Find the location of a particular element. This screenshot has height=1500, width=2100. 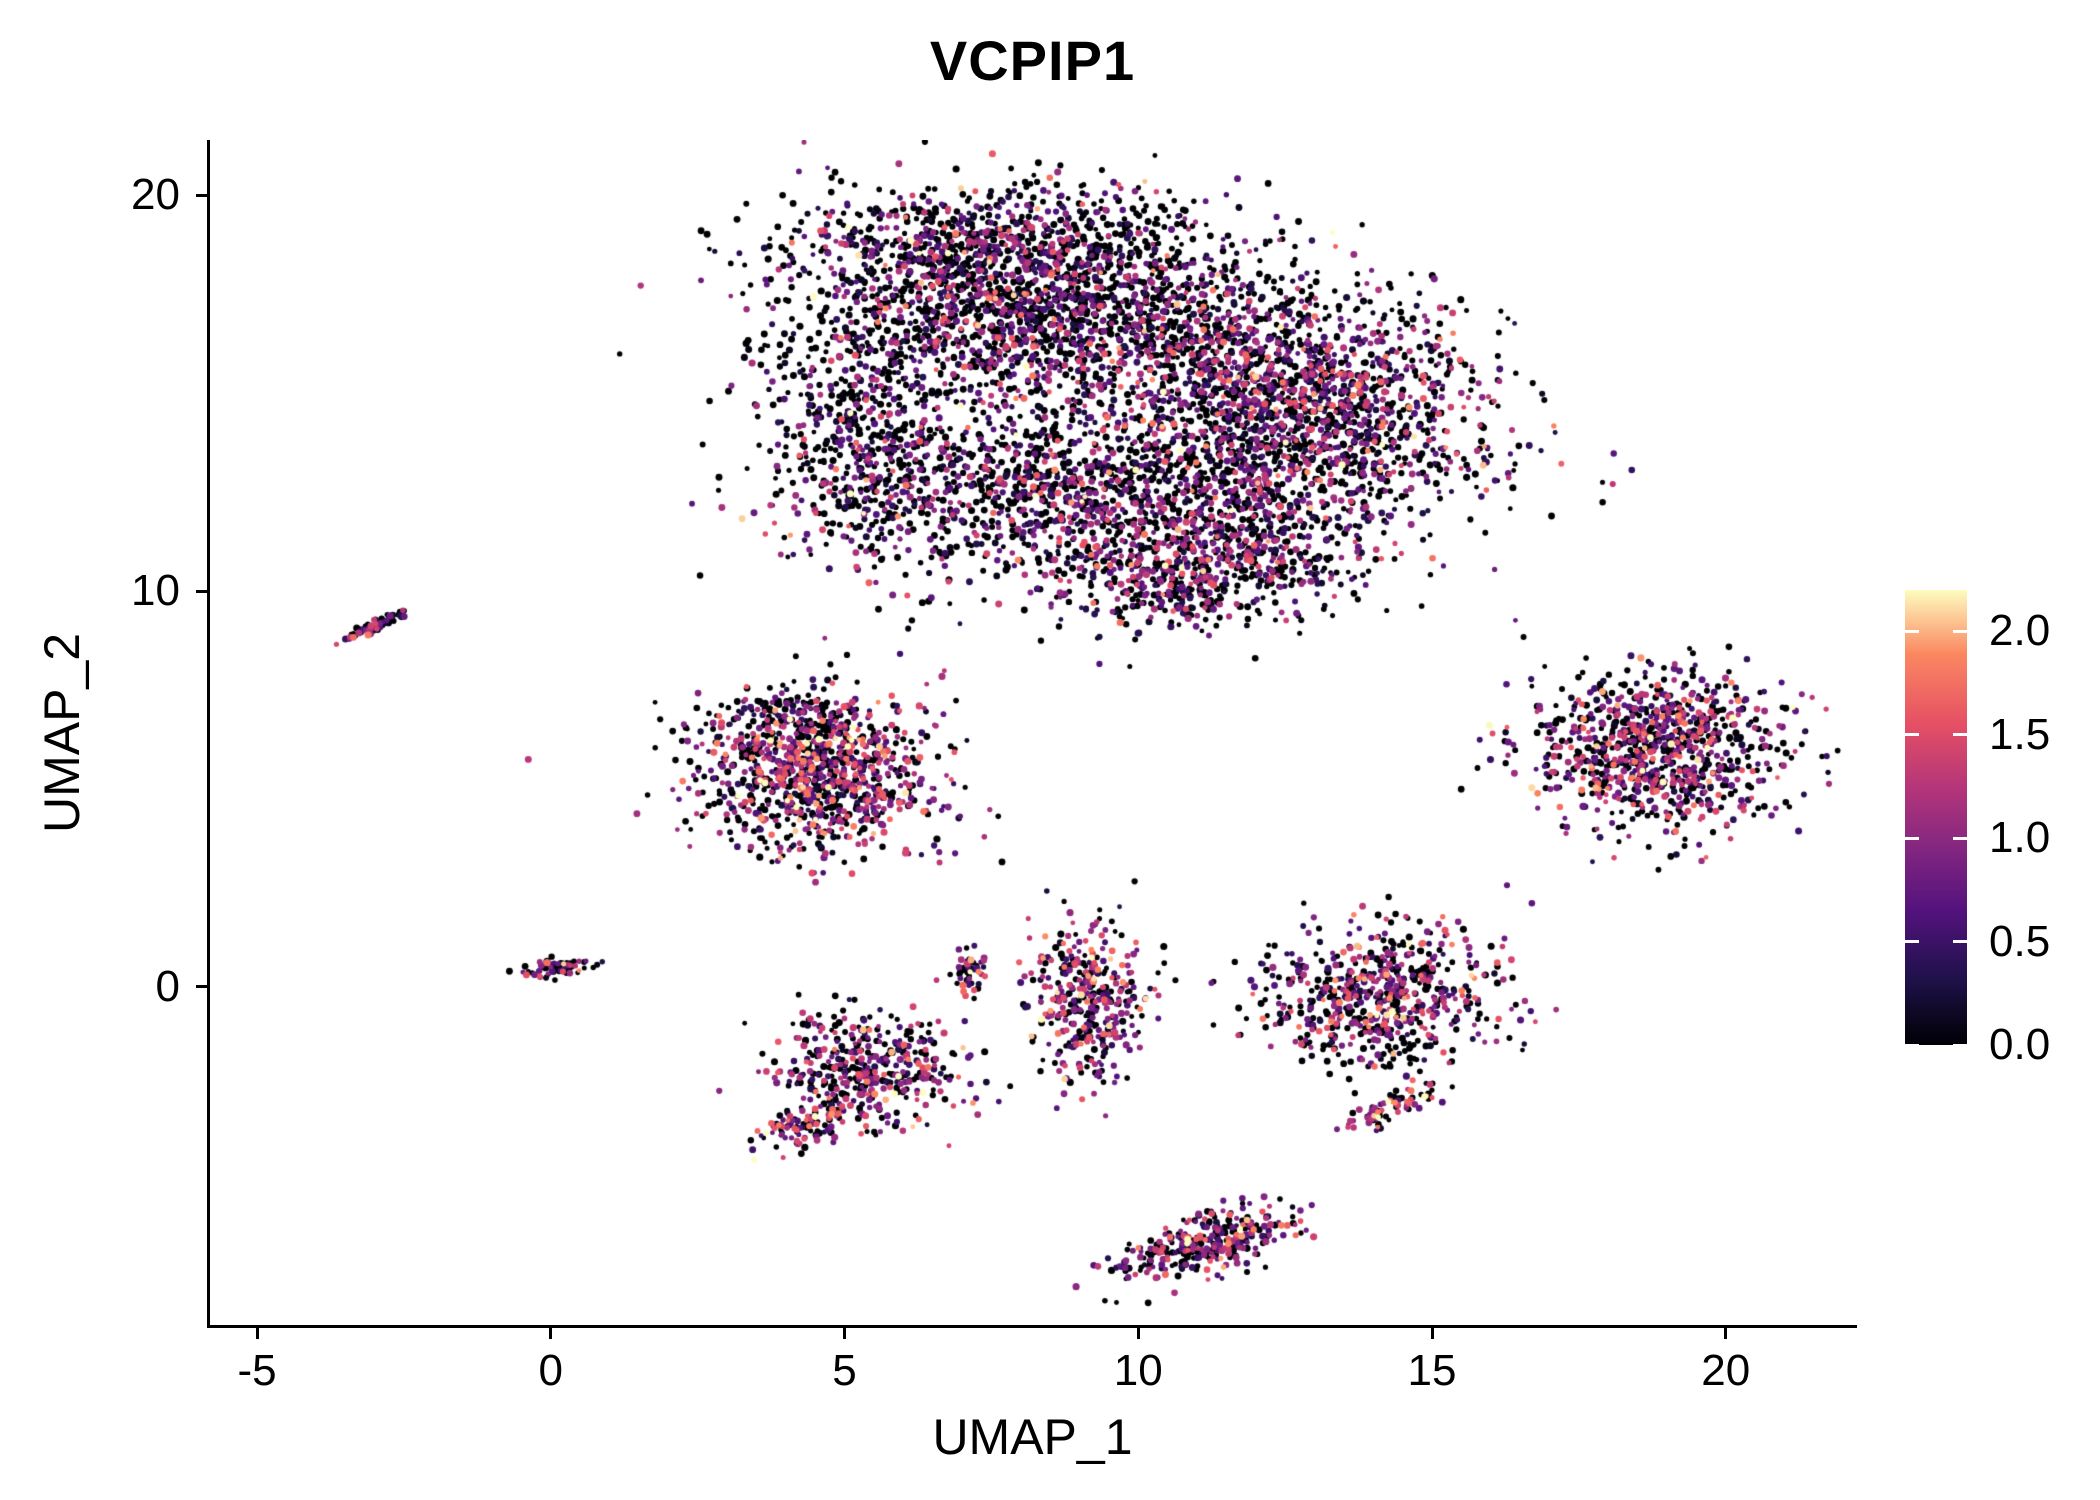

colorbar-tick-label: 2.0 is located at coordinates (2020, 631).